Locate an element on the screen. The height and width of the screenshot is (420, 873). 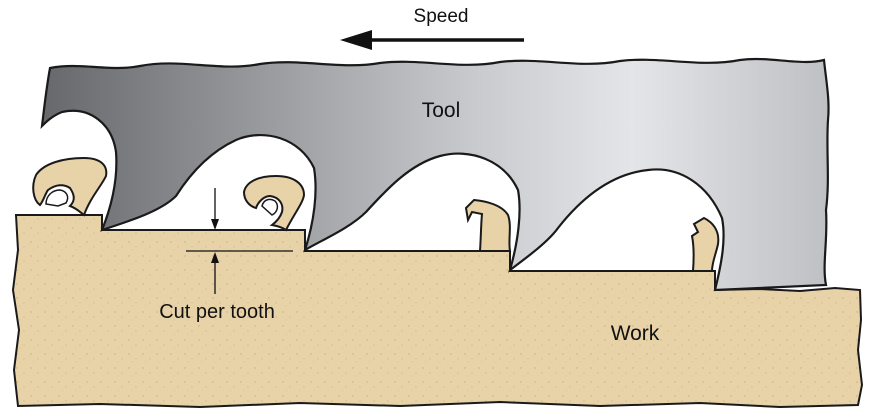
cut-per-tooth-label: Cut per tooth is located at coordinates (217, 312).